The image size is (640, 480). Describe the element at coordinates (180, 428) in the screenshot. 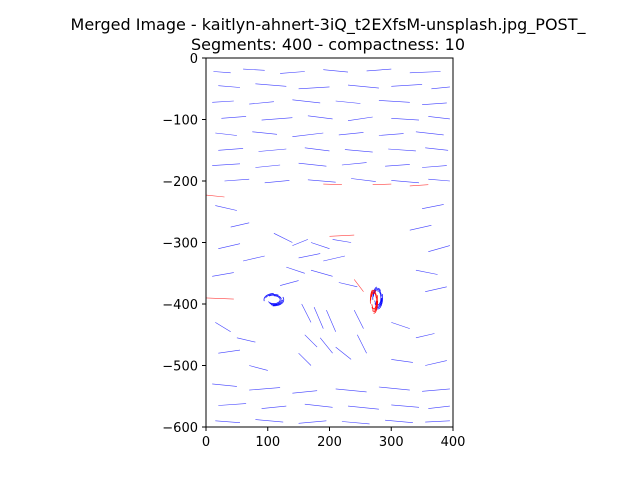

I see `y-tick-label-6: −600` at that location.